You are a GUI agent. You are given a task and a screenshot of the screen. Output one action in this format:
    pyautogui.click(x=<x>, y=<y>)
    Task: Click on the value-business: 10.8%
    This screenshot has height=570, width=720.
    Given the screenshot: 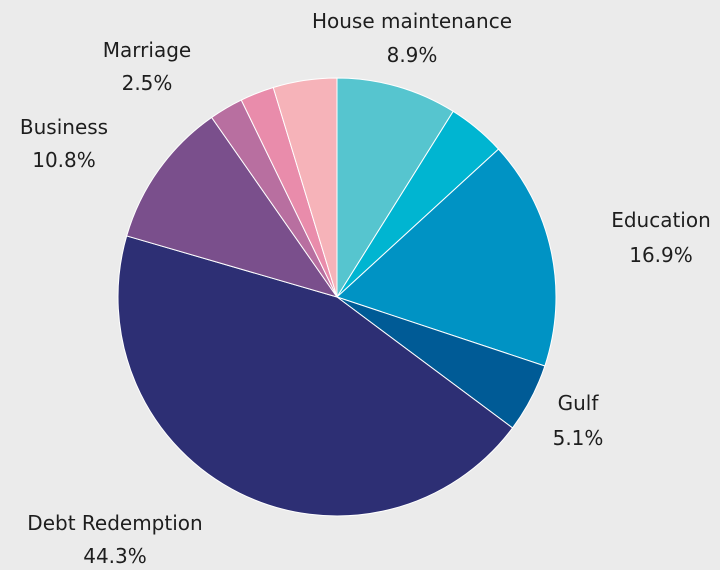 What is the action you would take?
    pyautogui.click(x=64, y=160)
    